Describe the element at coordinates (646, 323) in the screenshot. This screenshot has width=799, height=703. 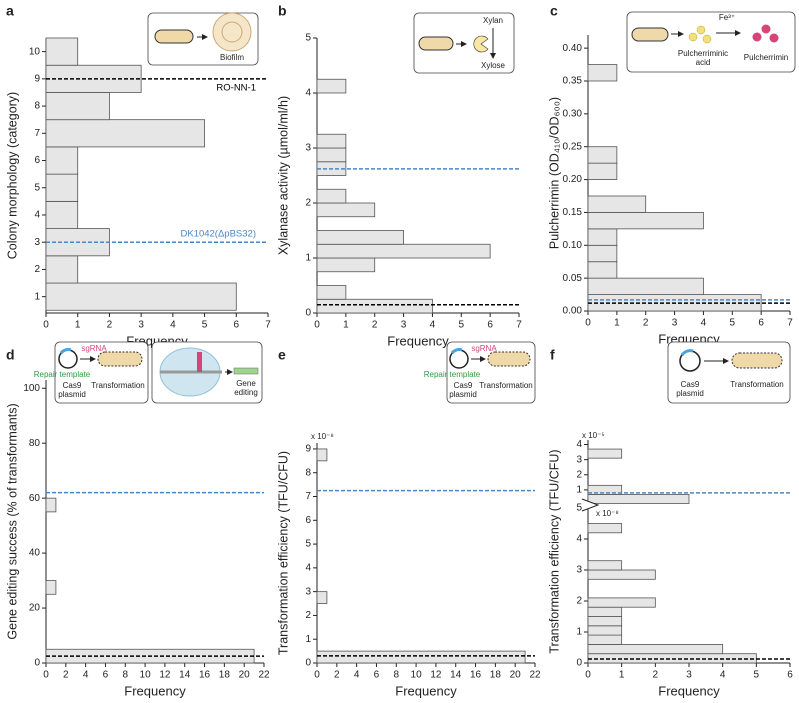
I see `x-tick-label: 2` at that location.